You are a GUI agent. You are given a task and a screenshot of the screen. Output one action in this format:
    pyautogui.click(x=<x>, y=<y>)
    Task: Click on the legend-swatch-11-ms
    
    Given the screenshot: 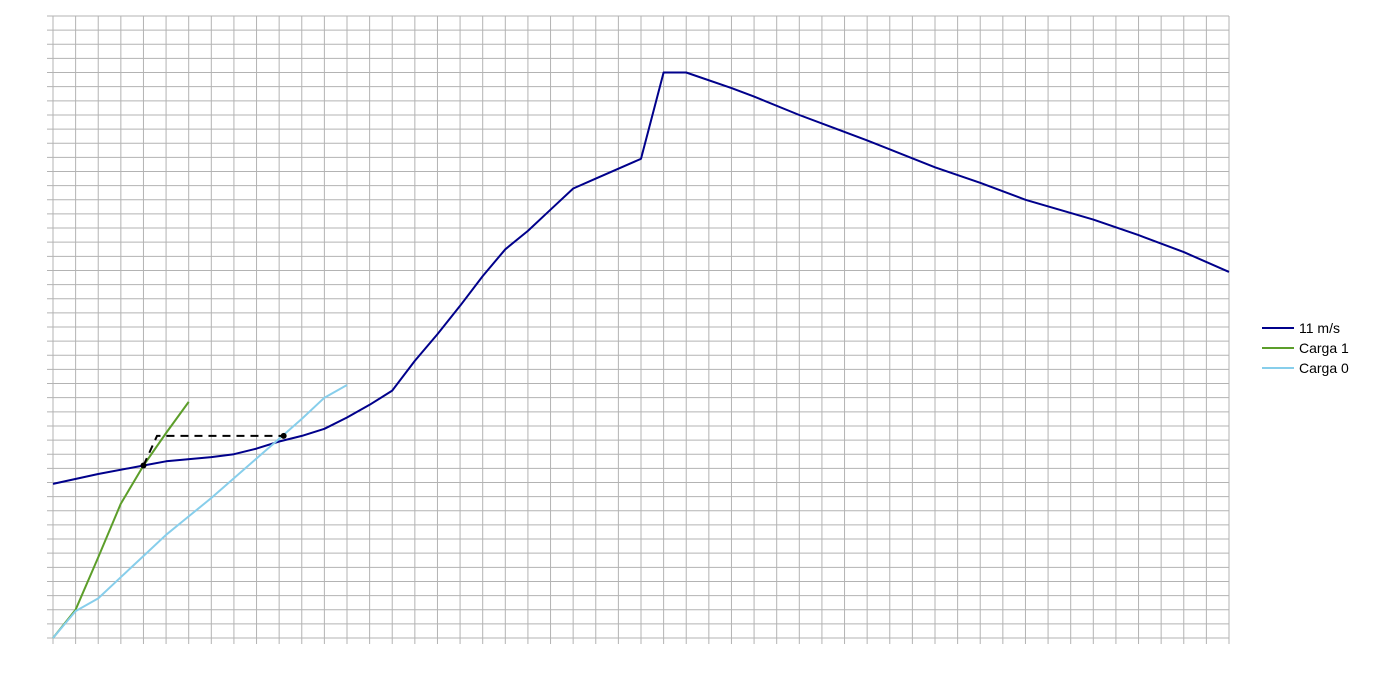 What is the action you would take?
    pyautogui.click(x=1278, y=328)
    